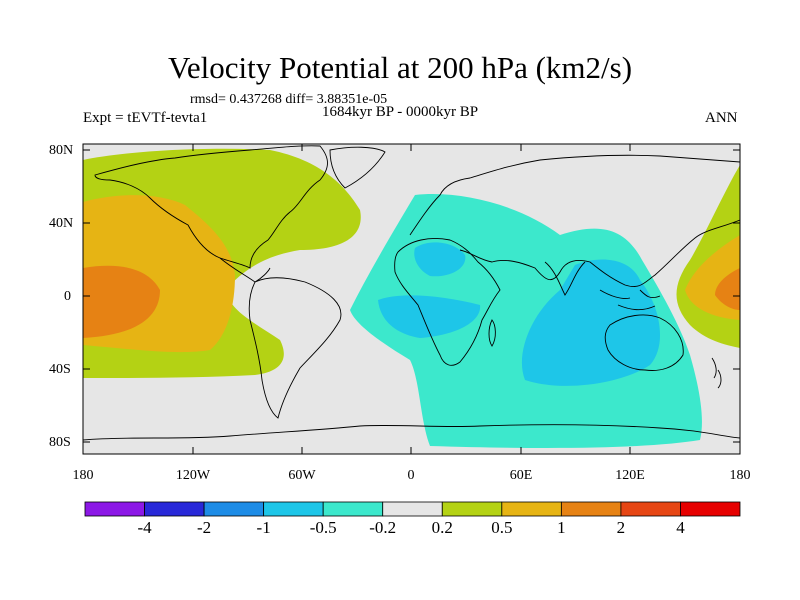 Image resolution: width=800 pixels, height=600 pixels. I want to click on lat-tick-80s: 80S, so click(60, 442).